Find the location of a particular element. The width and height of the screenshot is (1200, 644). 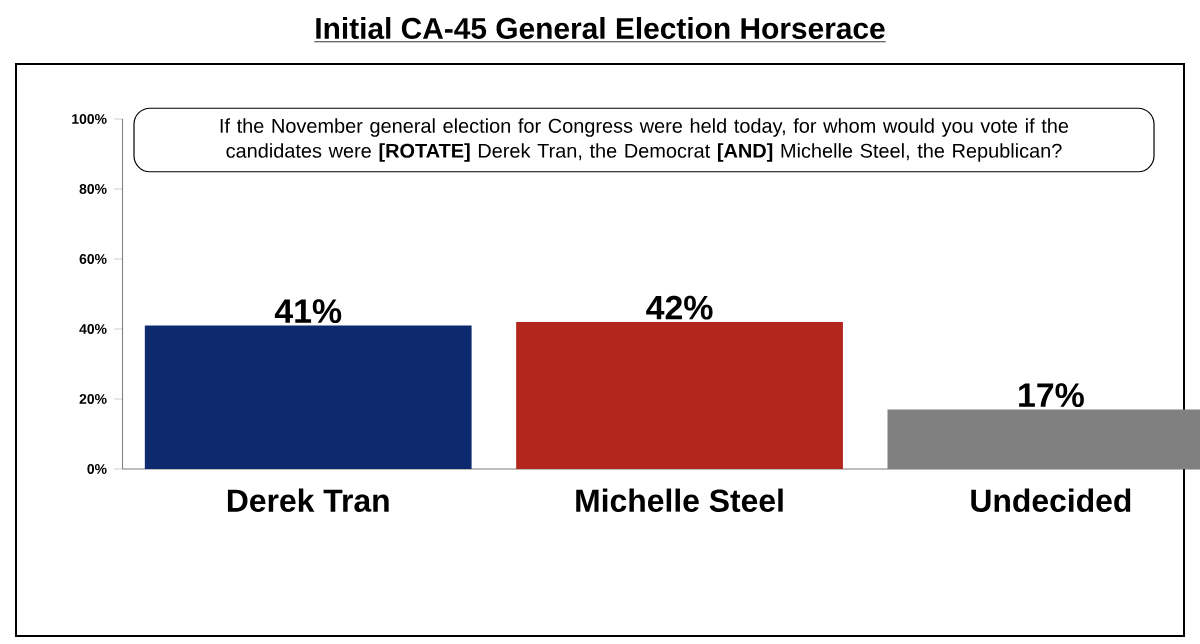

x-tick-label: Undecided is located at coordinates (1051, 500).